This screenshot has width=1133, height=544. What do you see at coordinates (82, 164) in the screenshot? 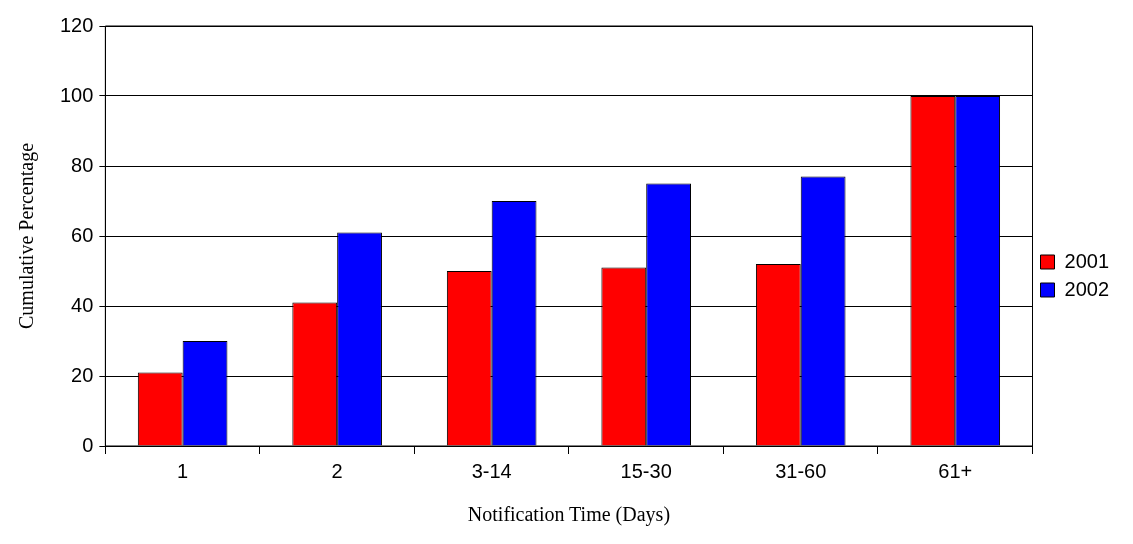
I see `y-tick-label: 80` at bounding box center [82, 164].